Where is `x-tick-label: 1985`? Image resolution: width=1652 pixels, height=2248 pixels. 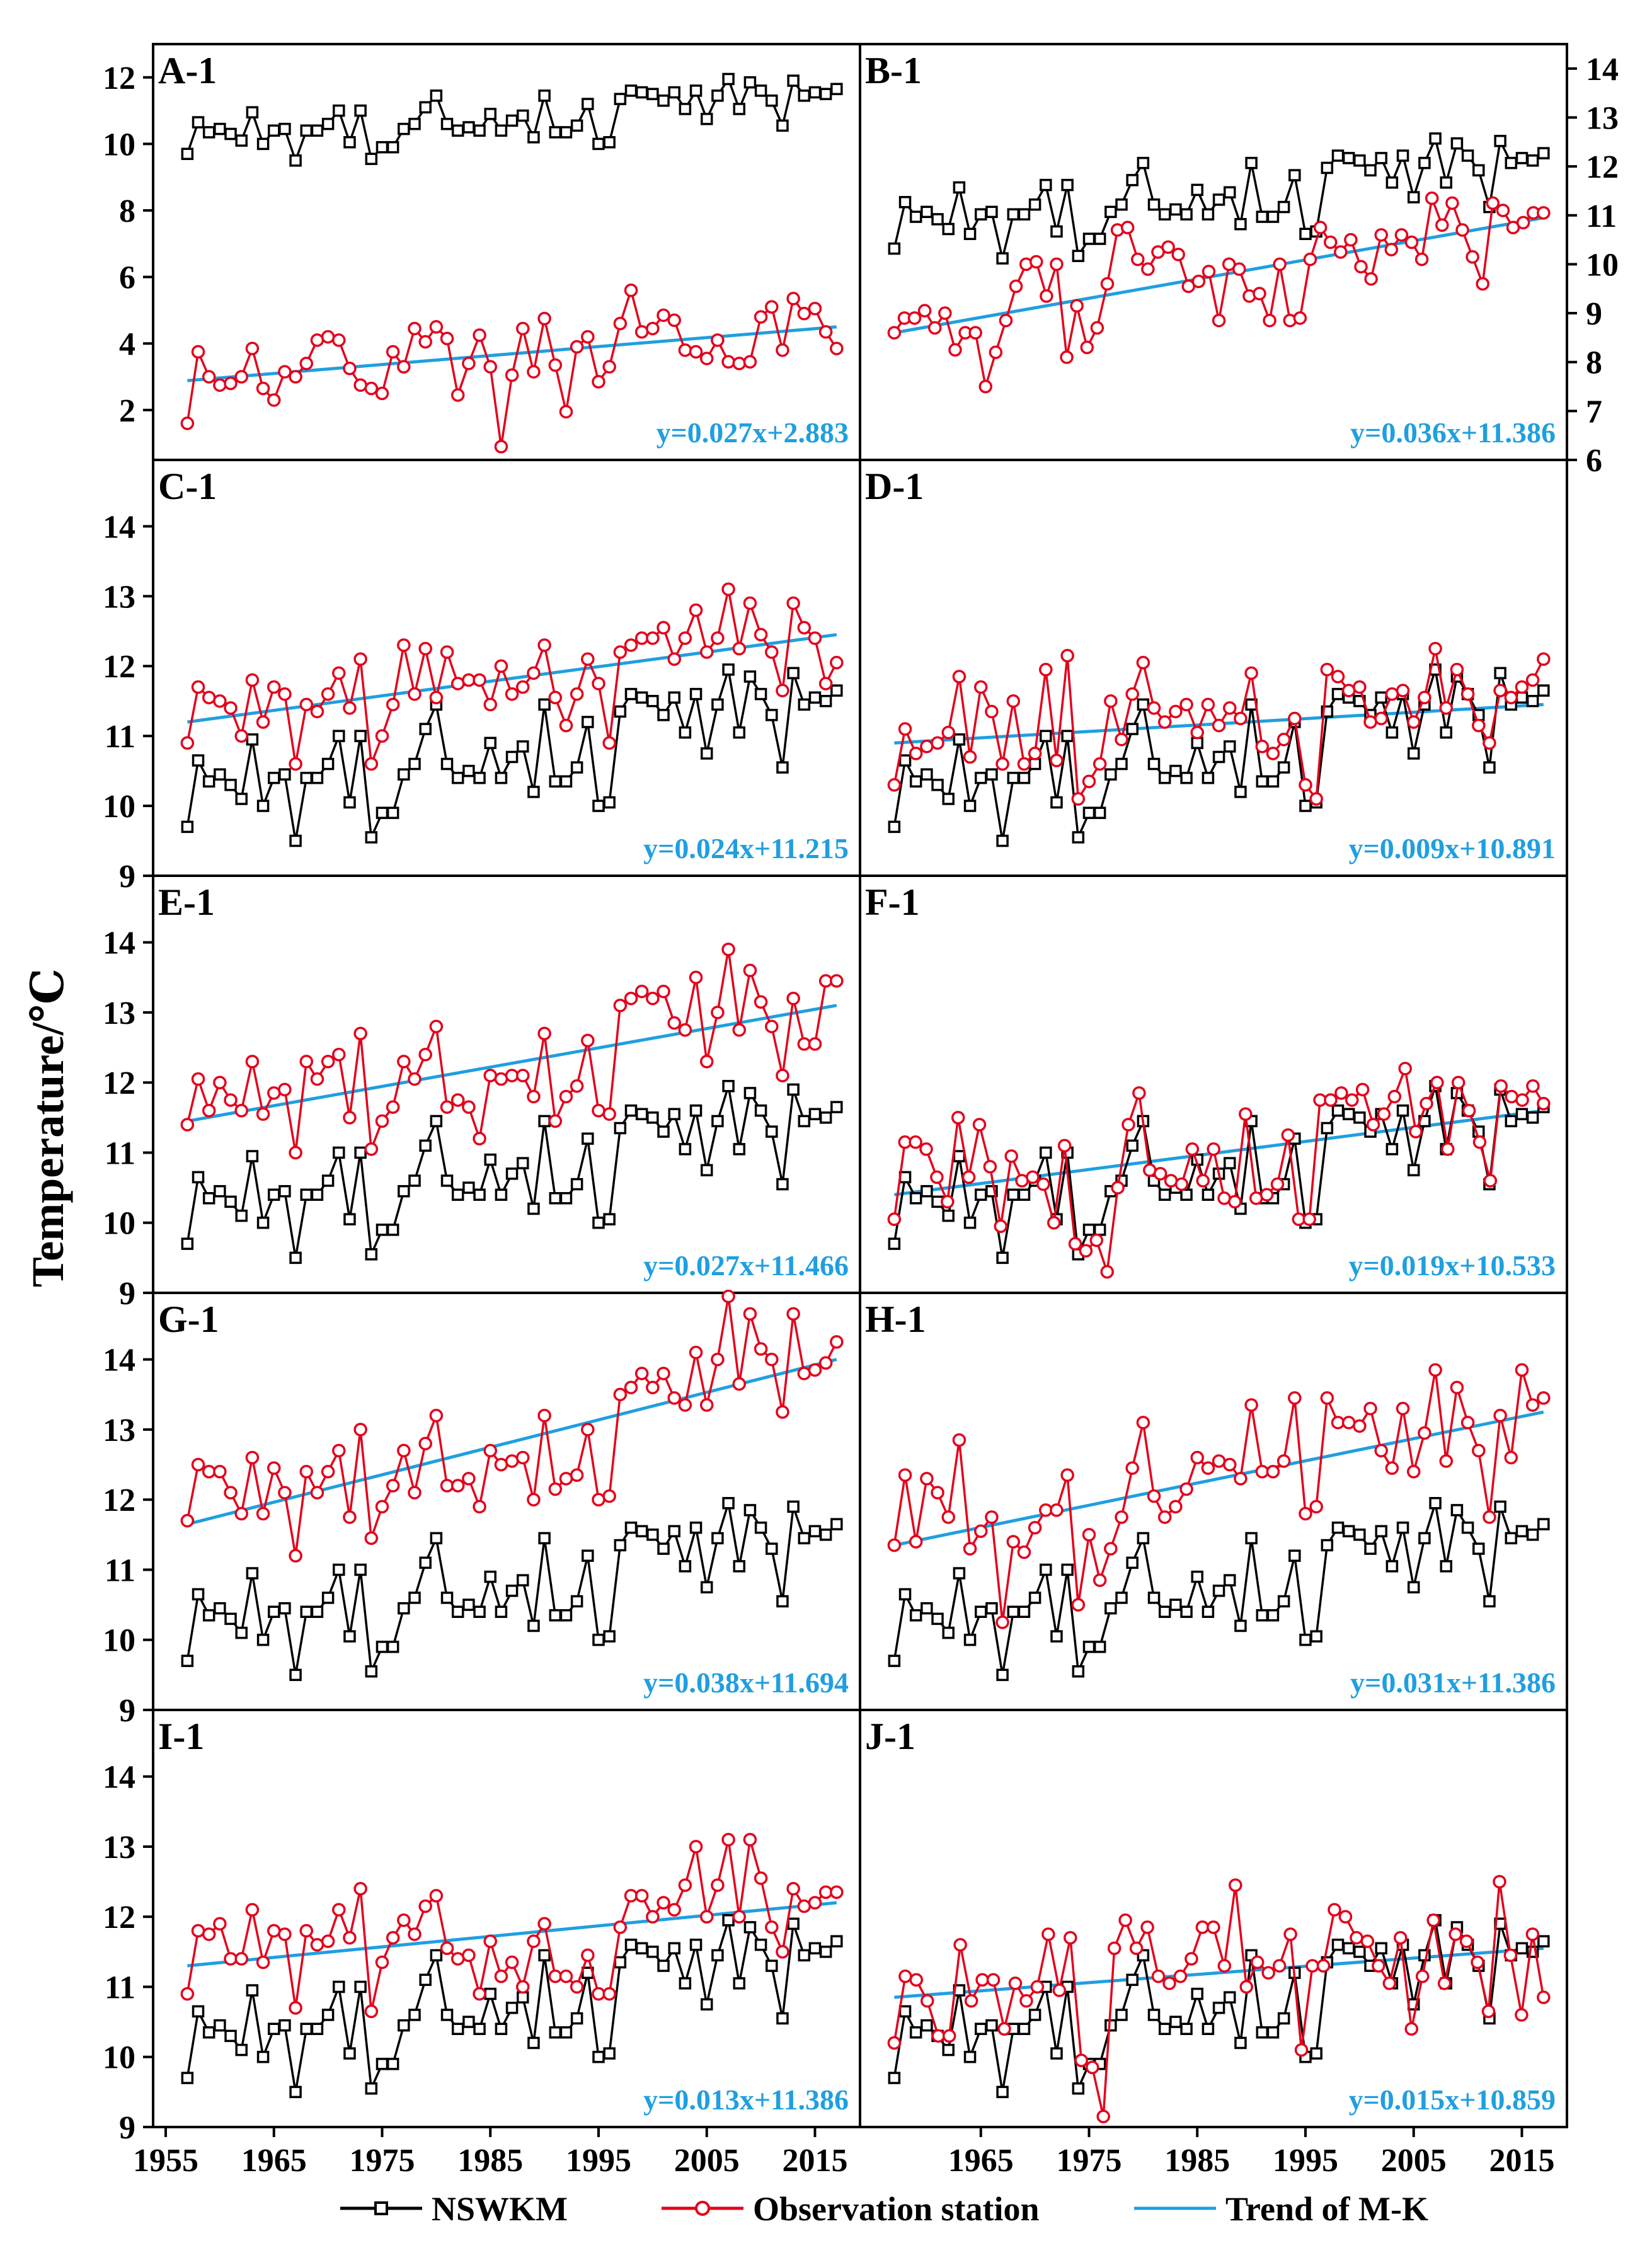
x-tick-label: 1985 is located at coordinates (1197, 2161).